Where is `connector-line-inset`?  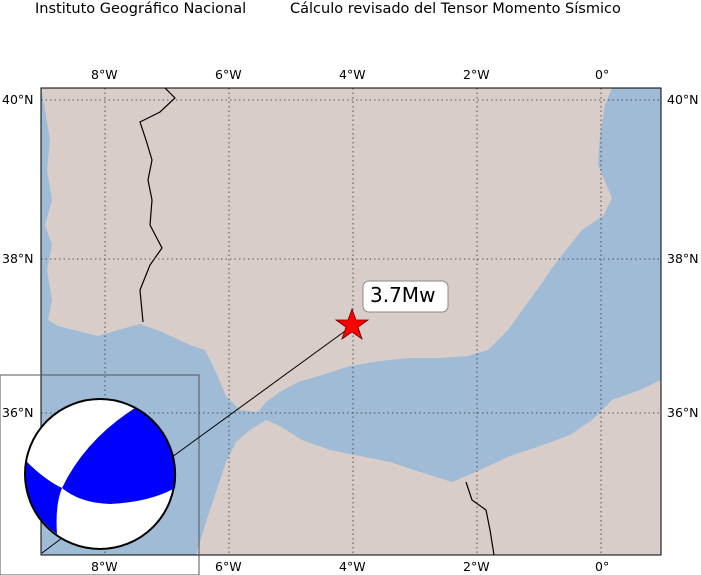 connector-line-inset is located at coordinates (52, 545).